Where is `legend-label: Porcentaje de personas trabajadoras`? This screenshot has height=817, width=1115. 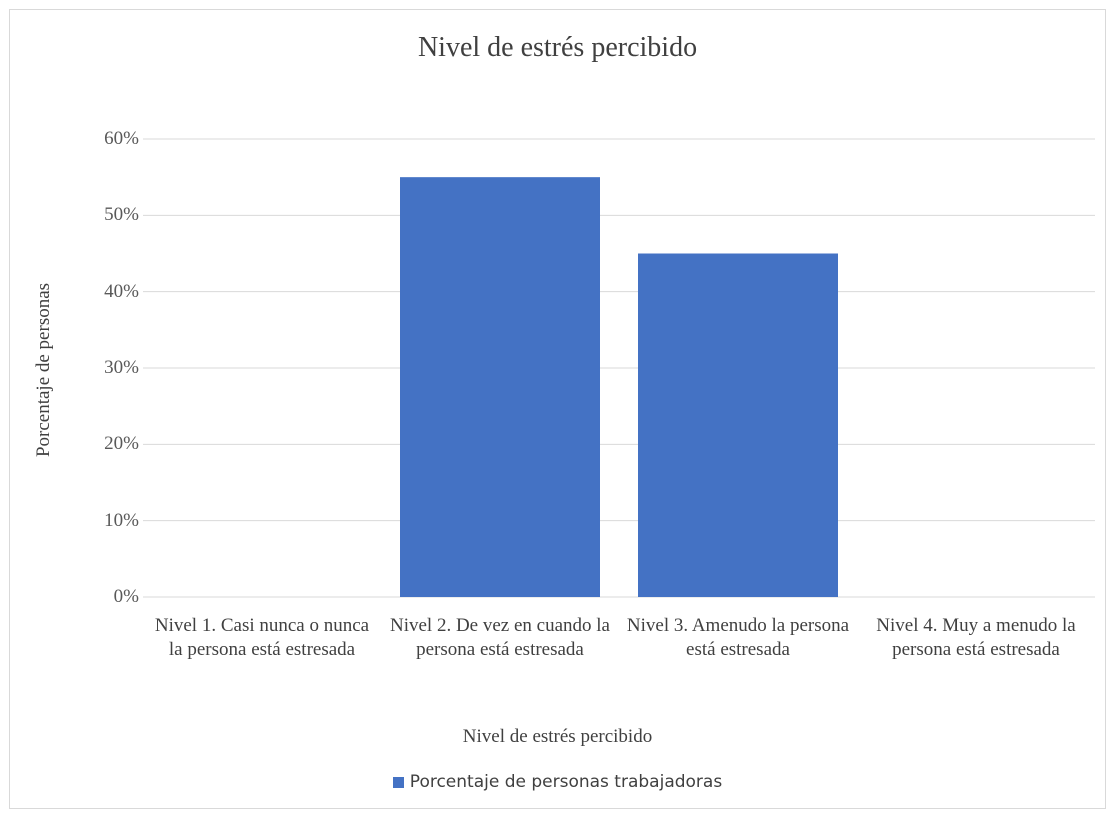 legend-label: Porcentaje de personas trabajadoras is located at coordinates (566, 782).